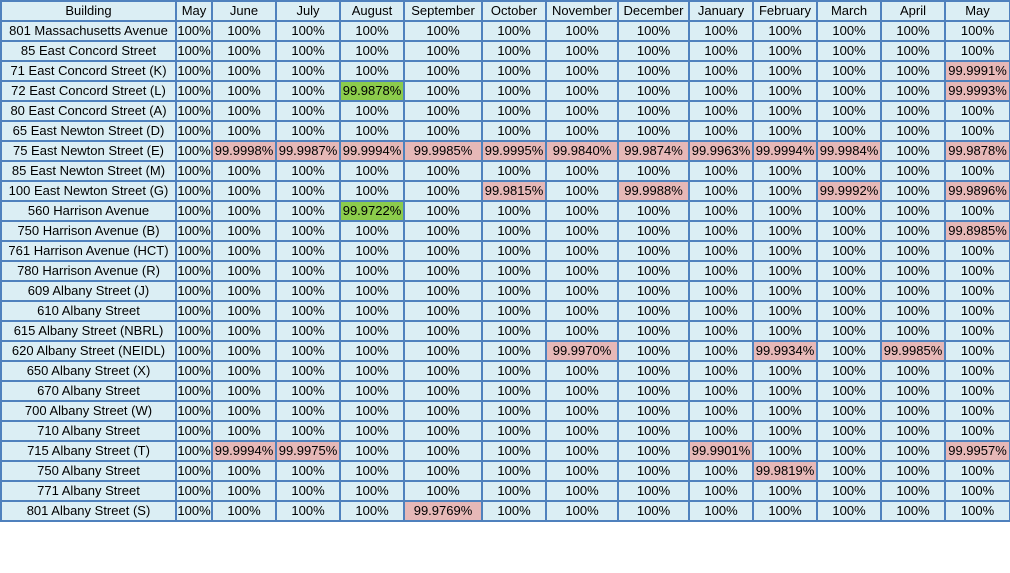 The height and width of the screenshot is (573, 1010). I want to click on column-header-month: November, so click(582, 11).